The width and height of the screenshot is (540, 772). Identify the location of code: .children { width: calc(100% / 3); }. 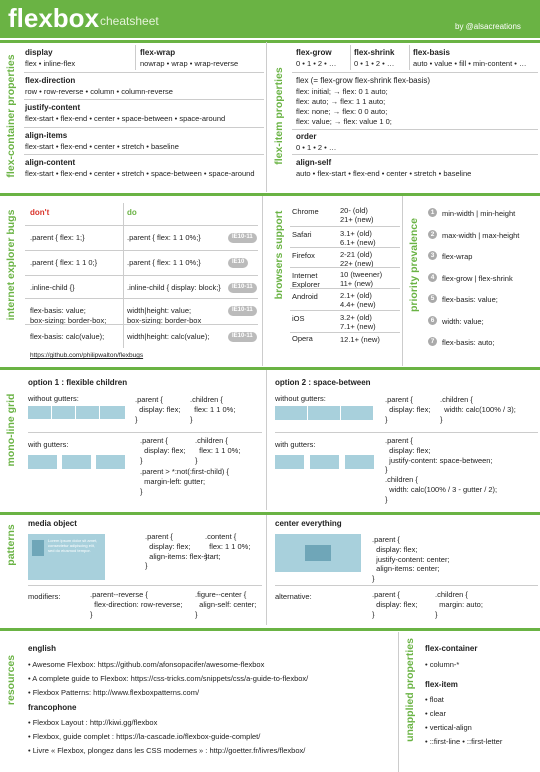
(478, 409).